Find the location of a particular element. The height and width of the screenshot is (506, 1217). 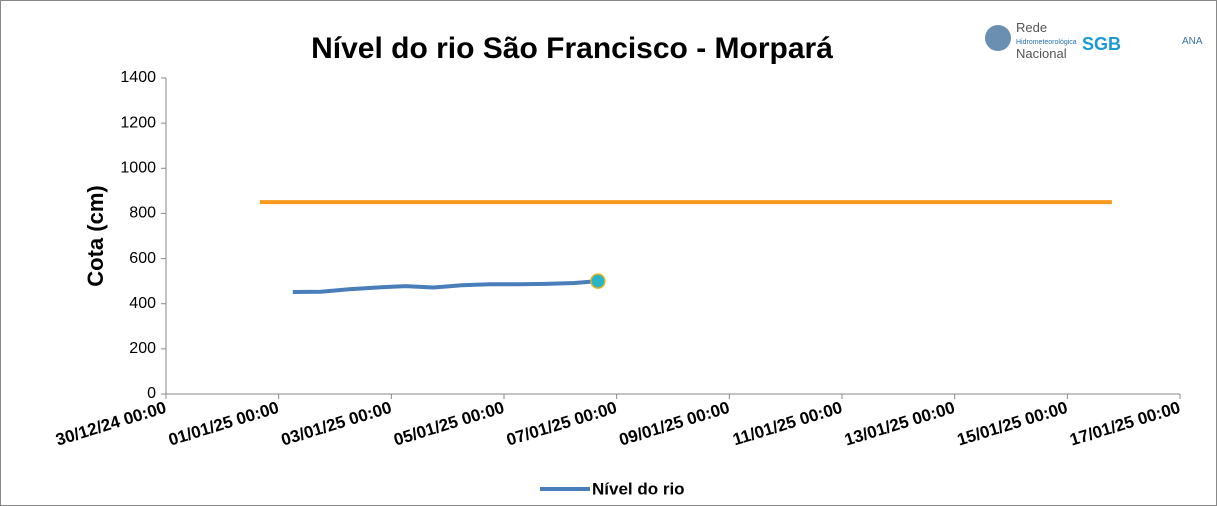

y-tick-label: 0 is located at coordinates (151, 393).